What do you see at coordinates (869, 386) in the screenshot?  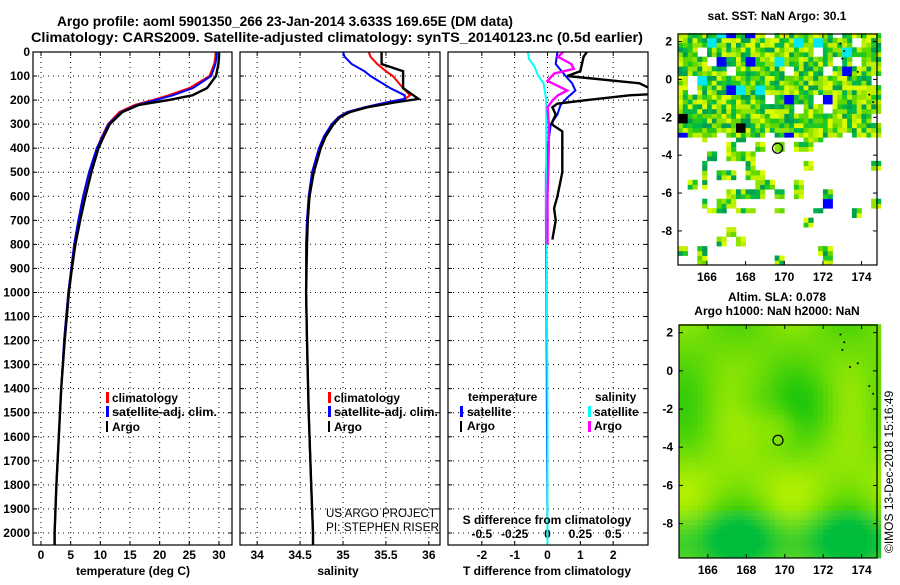 I see `island-icon` at bounding box center [869, 386].